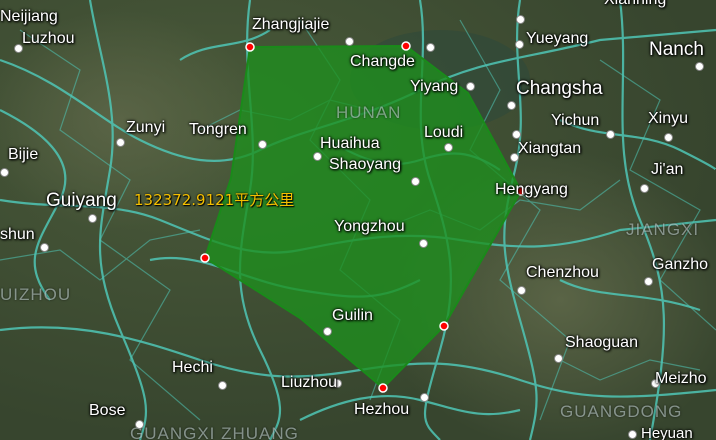  Describe the element at coordinates (667, 432) in the screenshot. I see `city-label-heyuan: Heyuan` at that location.